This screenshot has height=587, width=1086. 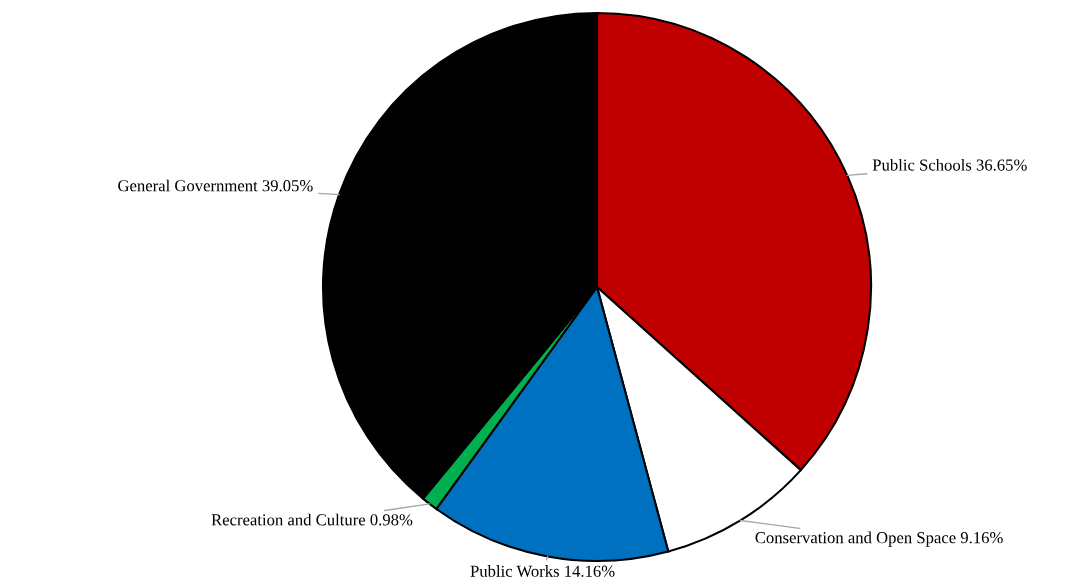 What do you see at coordinates (312, 519) in the screenshot?
I see `slice-label: Recreation and Culture 0.98%` at bounding box center [312, 519].